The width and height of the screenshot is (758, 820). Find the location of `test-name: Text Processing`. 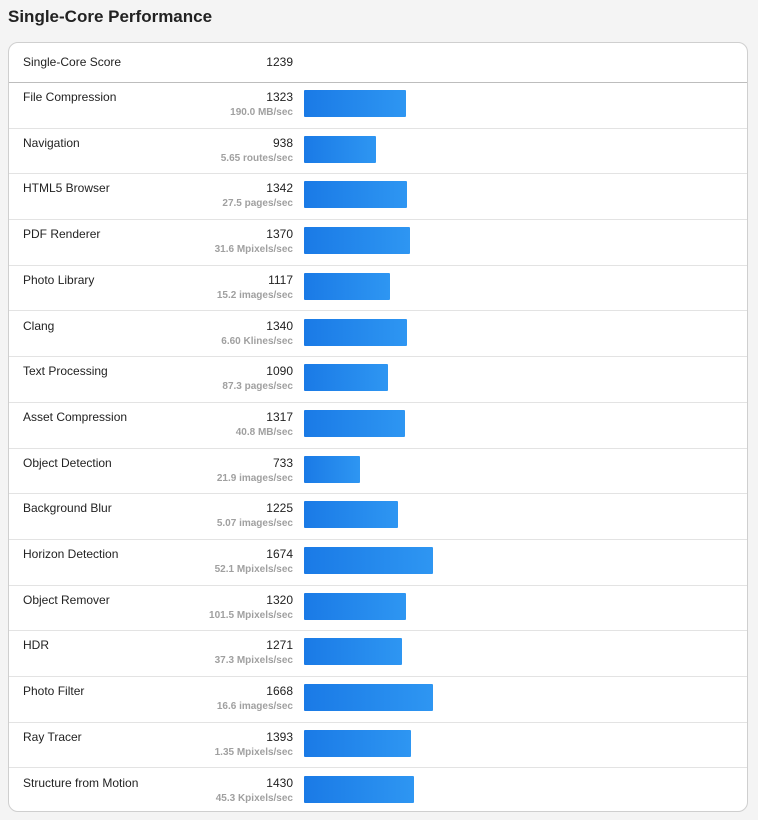

test-name: Text Processing is located at coordinates (65, 371).